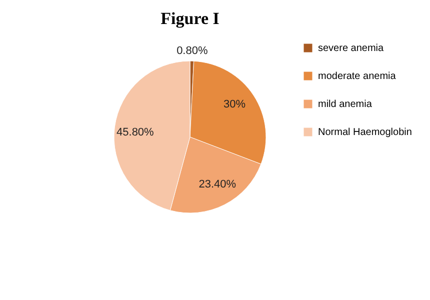 The image size is (430, 300). What do you see at coordinates (357, 76) in the screenshot?
I see `legend-label: moderate anemia` at bounding box center [357, 76].